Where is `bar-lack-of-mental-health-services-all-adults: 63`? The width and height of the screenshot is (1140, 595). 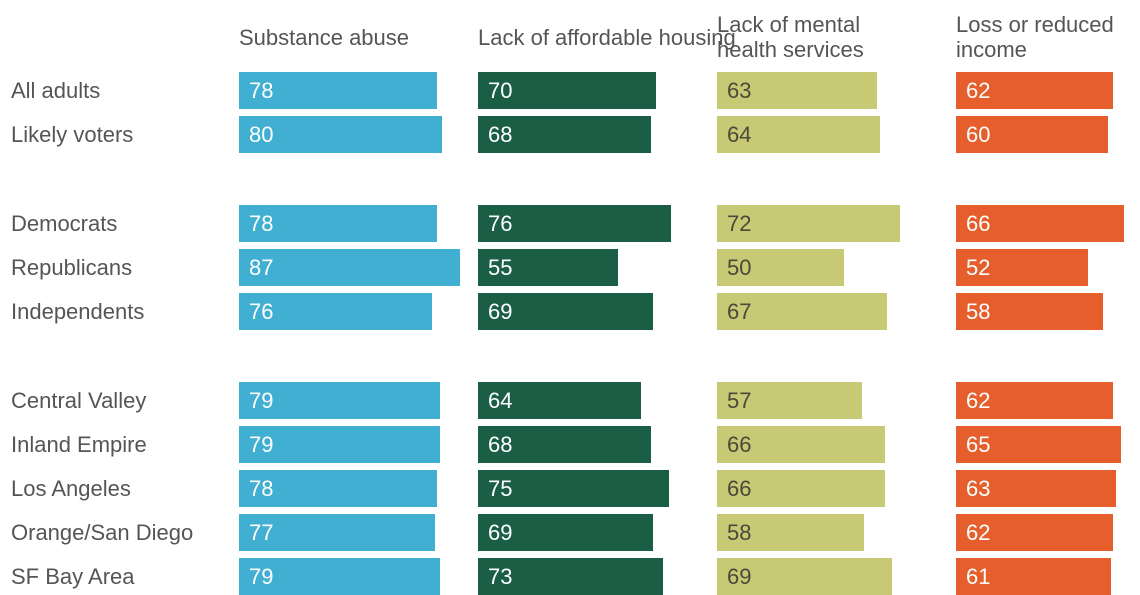 bar-lack-of-mental-health-services-all-adults: 63 is located at coordinates (797, 90).